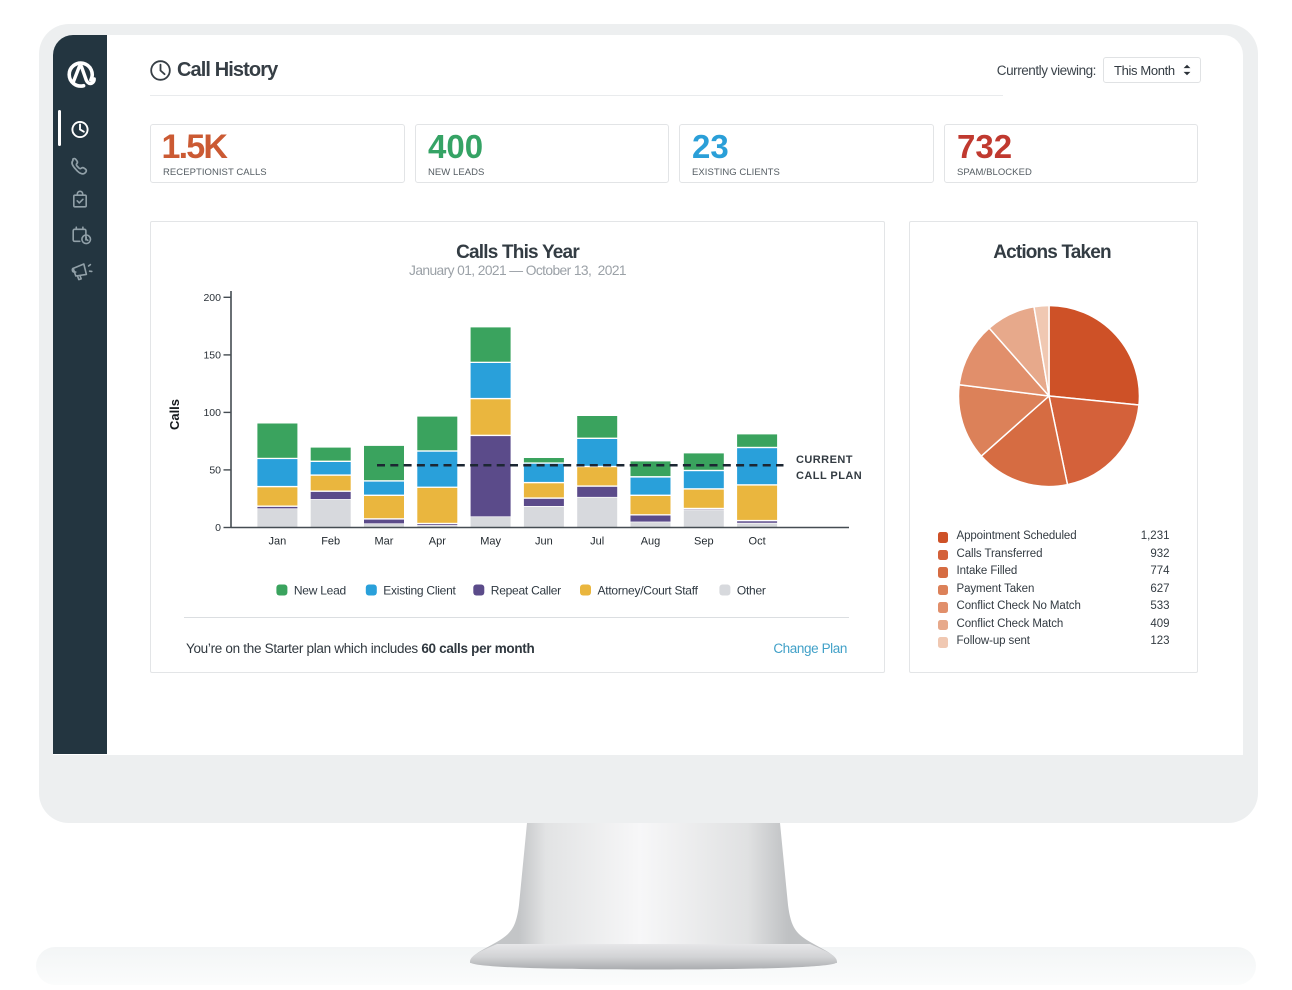  I want to click on svg-text: 0, so click(218, 528).